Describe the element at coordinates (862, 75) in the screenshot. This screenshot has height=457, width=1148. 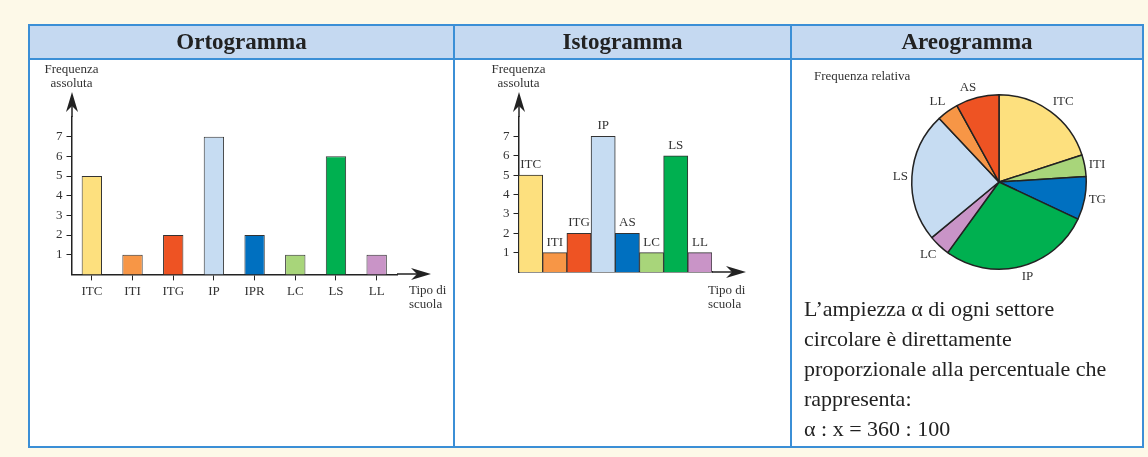
I see `chart-subtitle: Frequenza relativa` at that location.